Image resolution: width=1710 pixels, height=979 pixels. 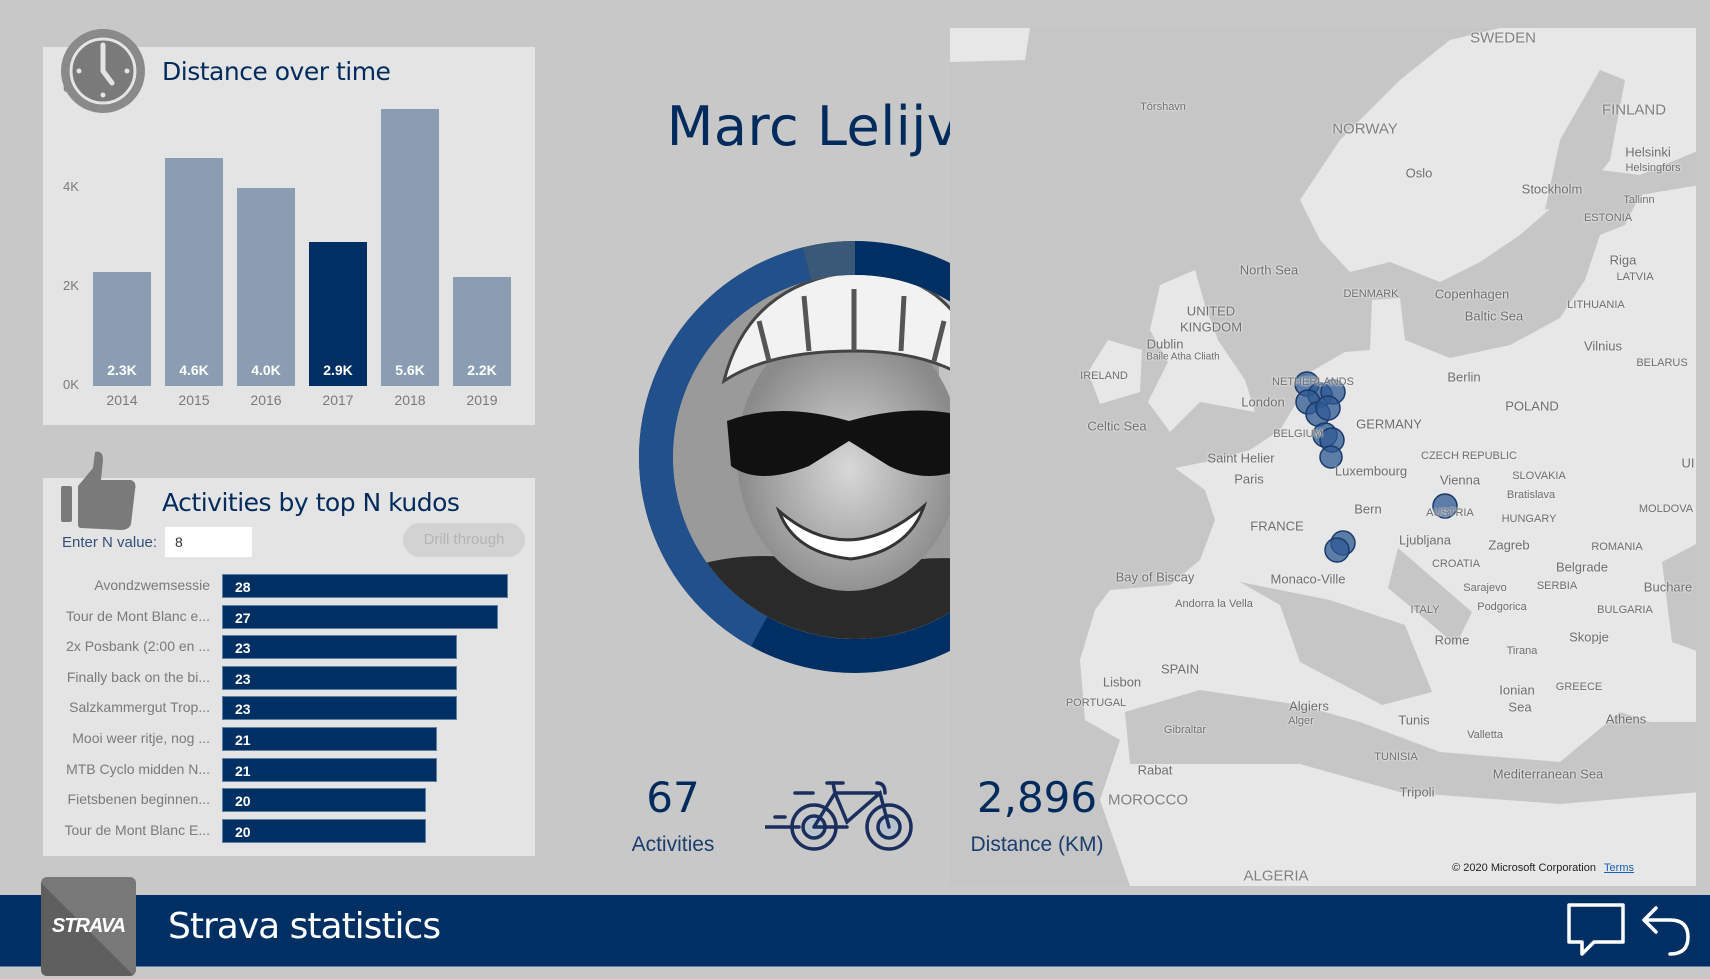 What do you see at coordinates (464, 540) in the screenshot?
I see `drill-through-button: Drill through` at bounding box center [464, 540].